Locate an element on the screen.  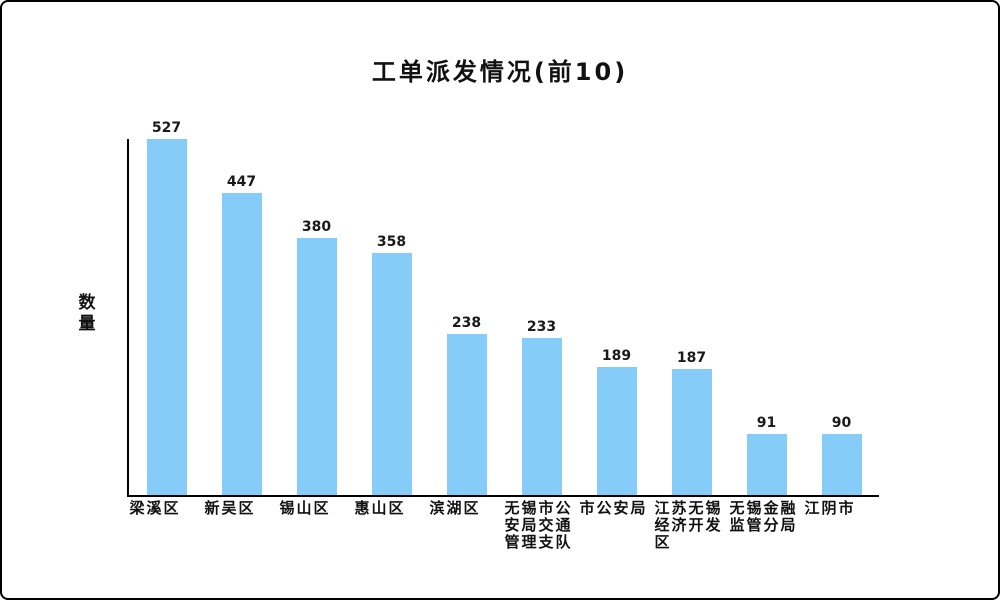
bar: 380 is located at coordinates (316, 357).